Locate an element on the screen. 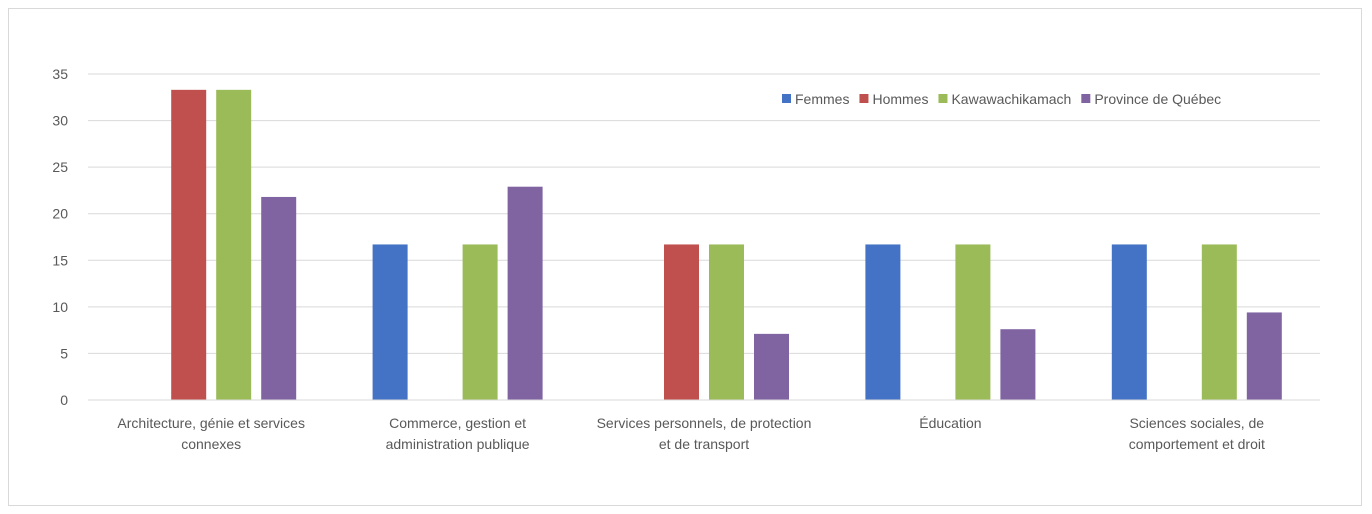  category-label: Architecture, génie et services connexes is located at coordinates (211, 433).